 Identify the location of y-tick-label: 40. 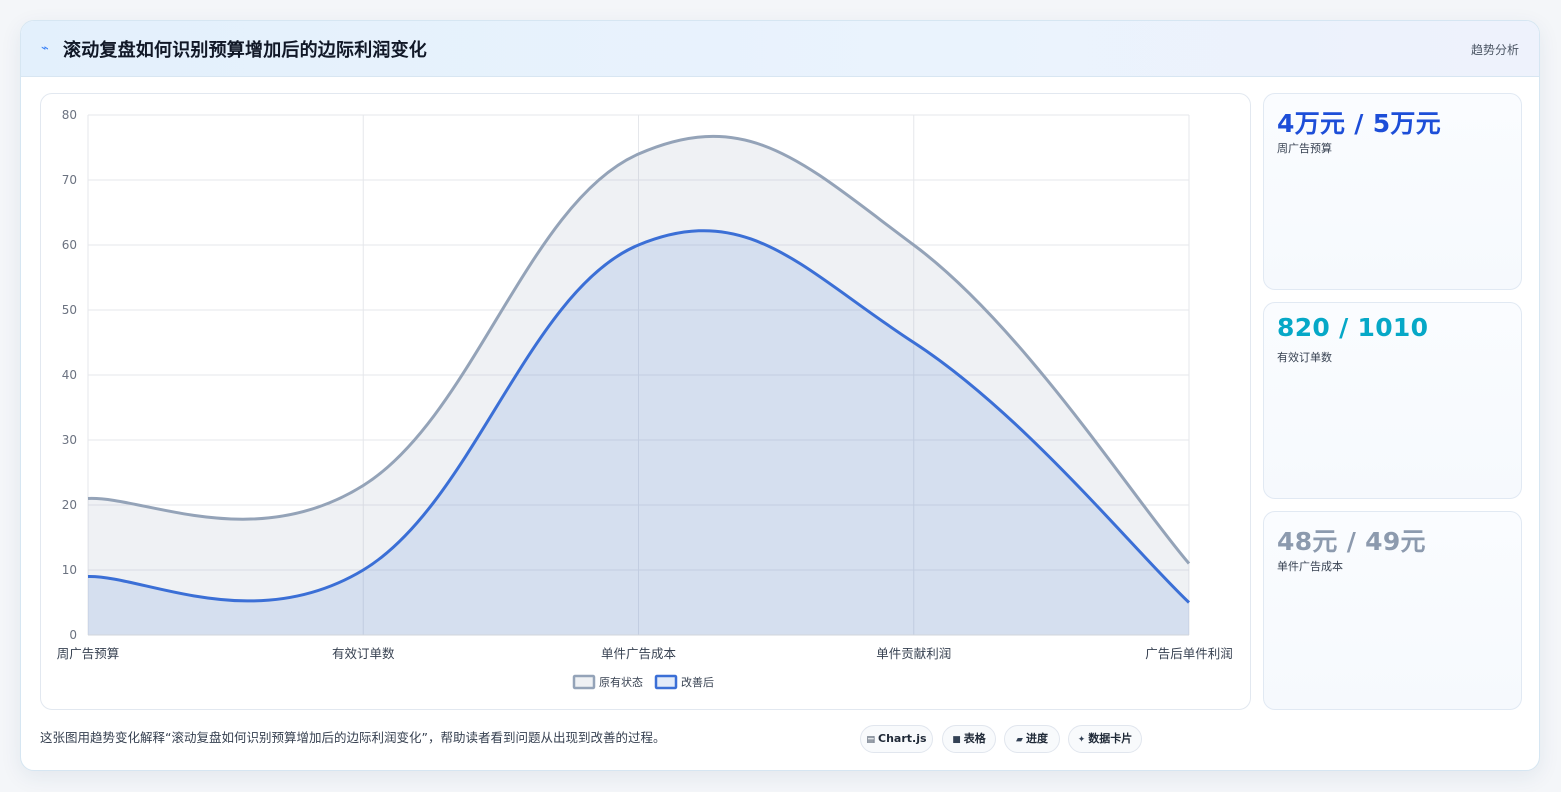
(69, 375).